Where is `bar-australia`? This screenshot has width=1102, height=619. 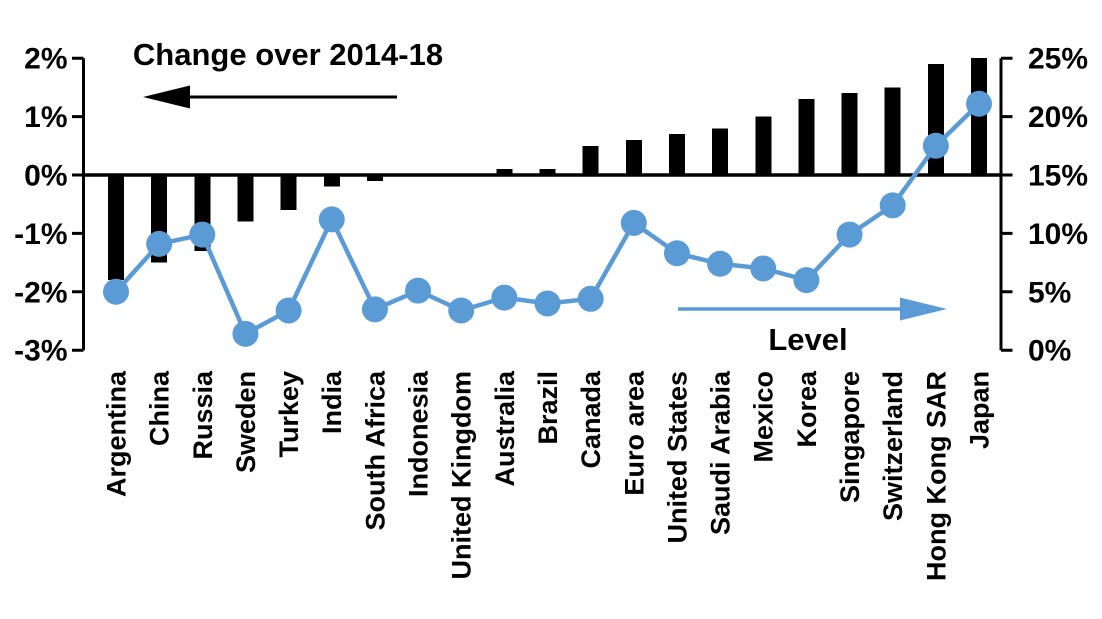 bar-australia is located at coordinates (504, 172).